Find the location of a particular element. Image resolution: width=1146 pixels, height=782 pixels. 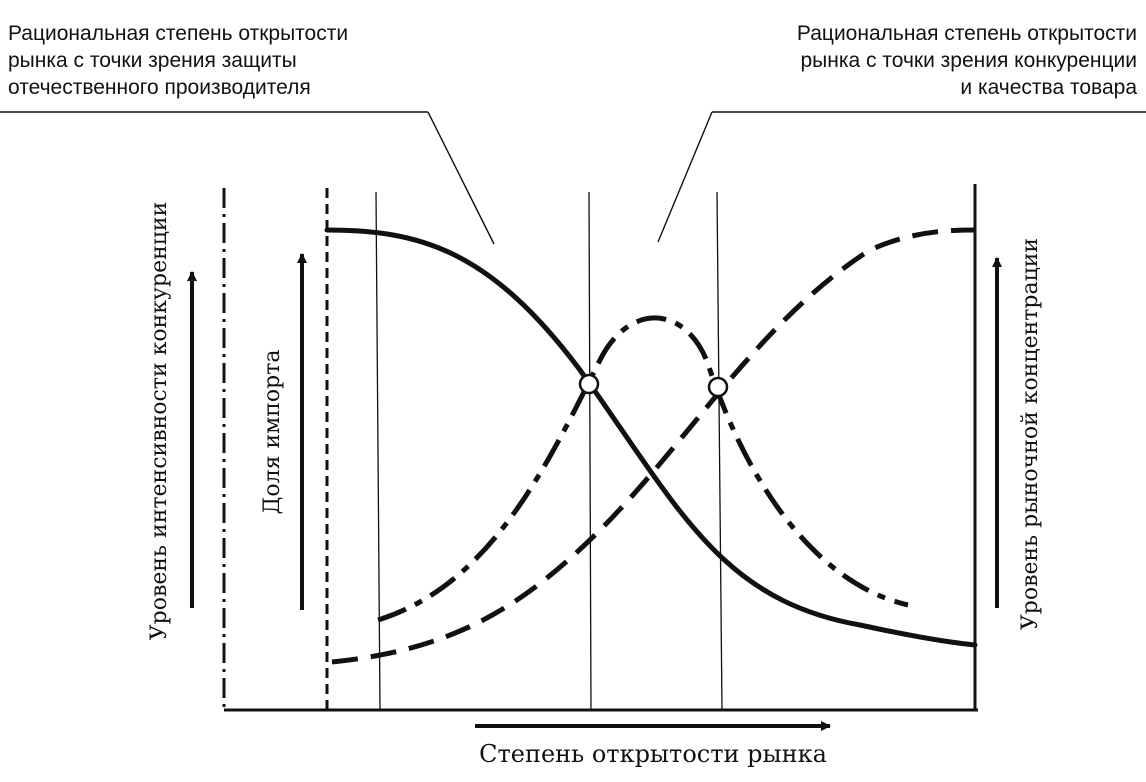

annotation-left-line-1: Рациональная степень открытости is located at coordinates (178, 33).